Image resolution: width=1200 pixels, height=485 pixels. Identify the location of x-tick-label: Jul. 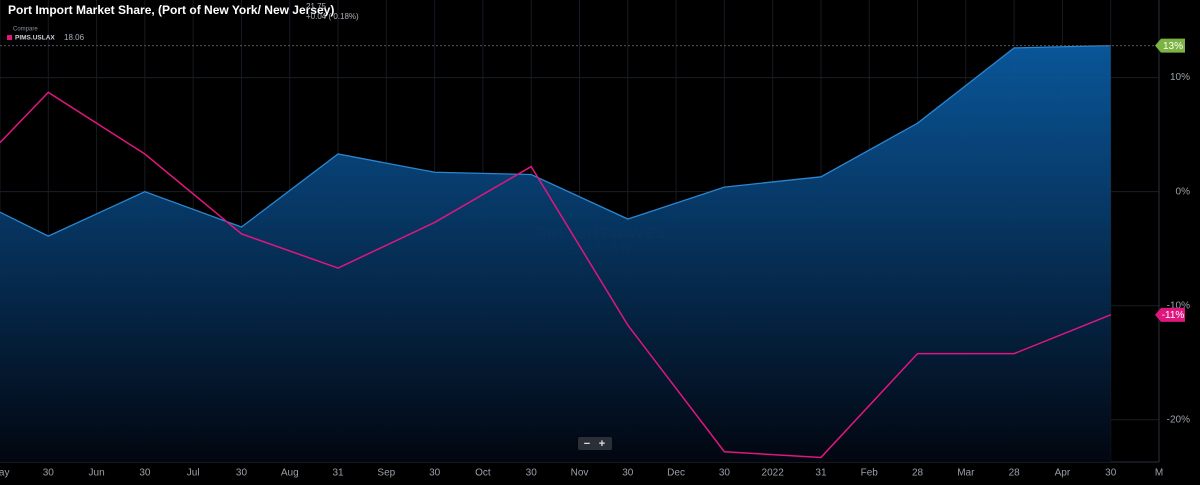
(193, 473).